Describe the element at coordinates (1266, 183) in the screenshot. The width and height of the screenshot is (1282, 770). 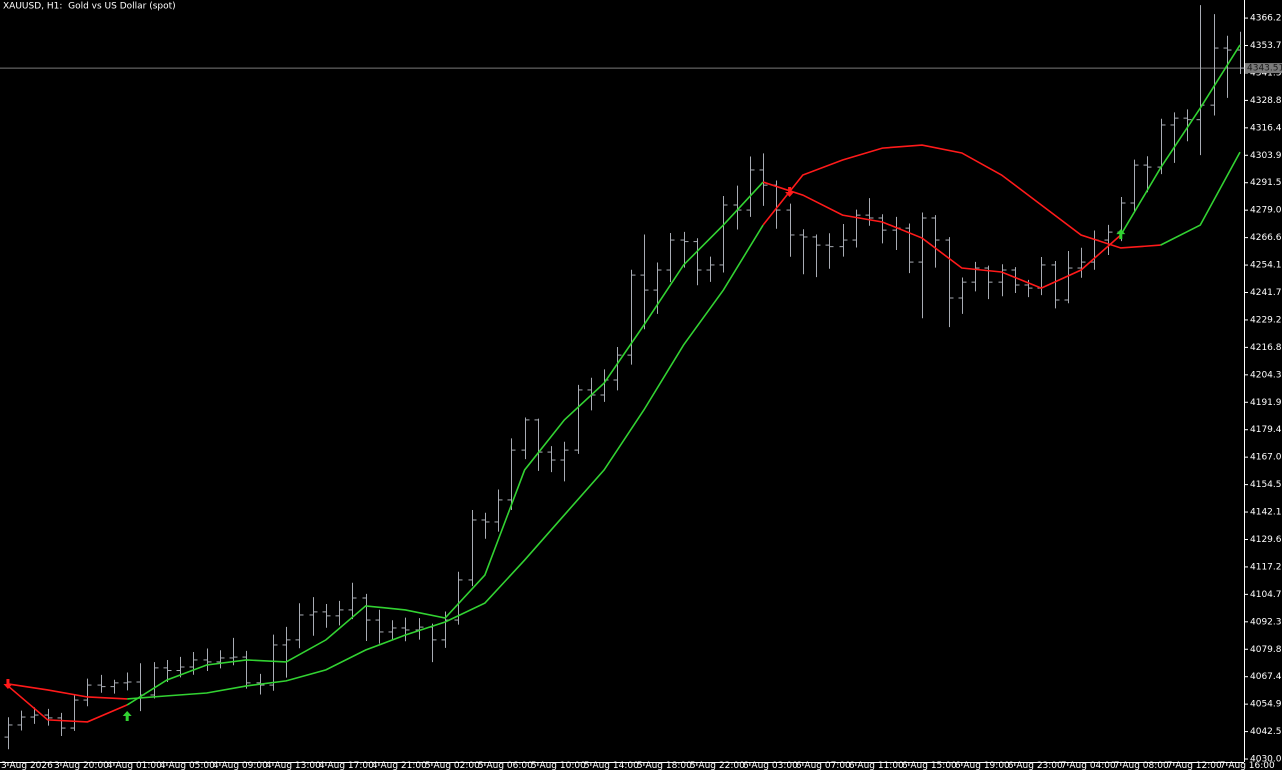
I see `y-tick-label: 4291.50` at that location.